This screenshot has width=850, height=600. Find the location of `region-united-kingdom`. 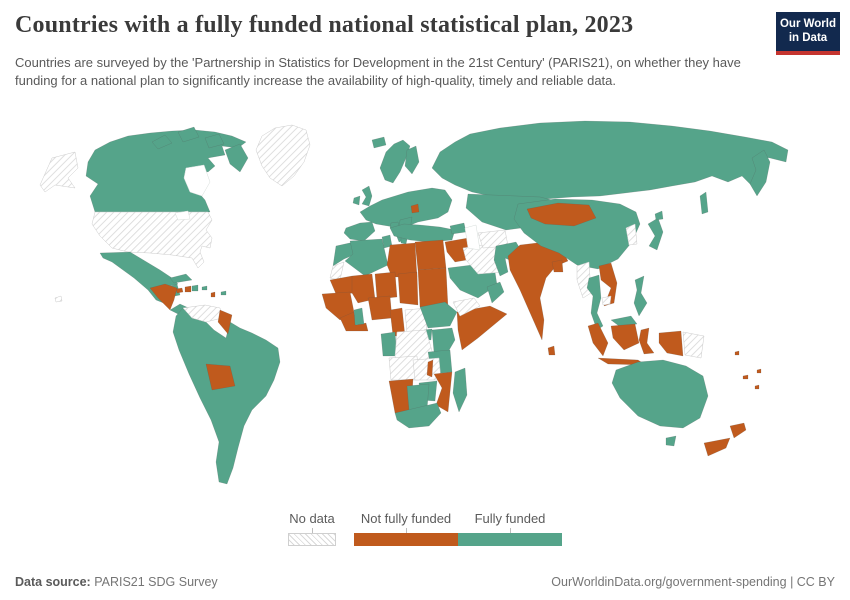

region-united-kingdom is located at coordinates (367, 196).